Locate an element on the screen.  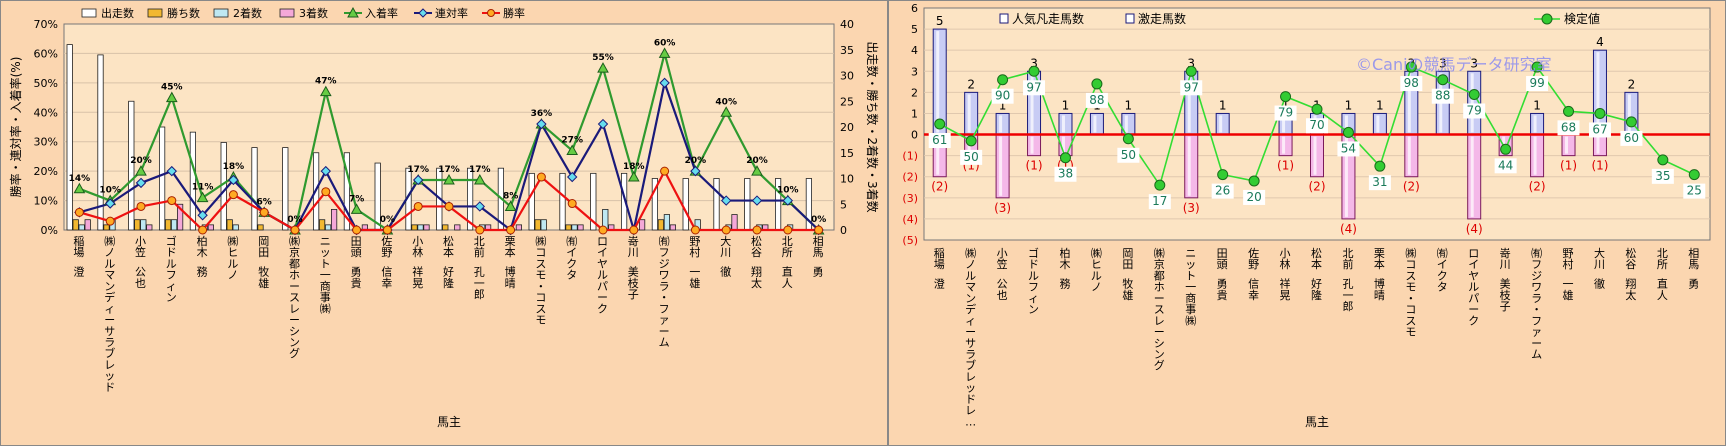
y-right-tick-label: 15 is located at coordinates (847, 153).